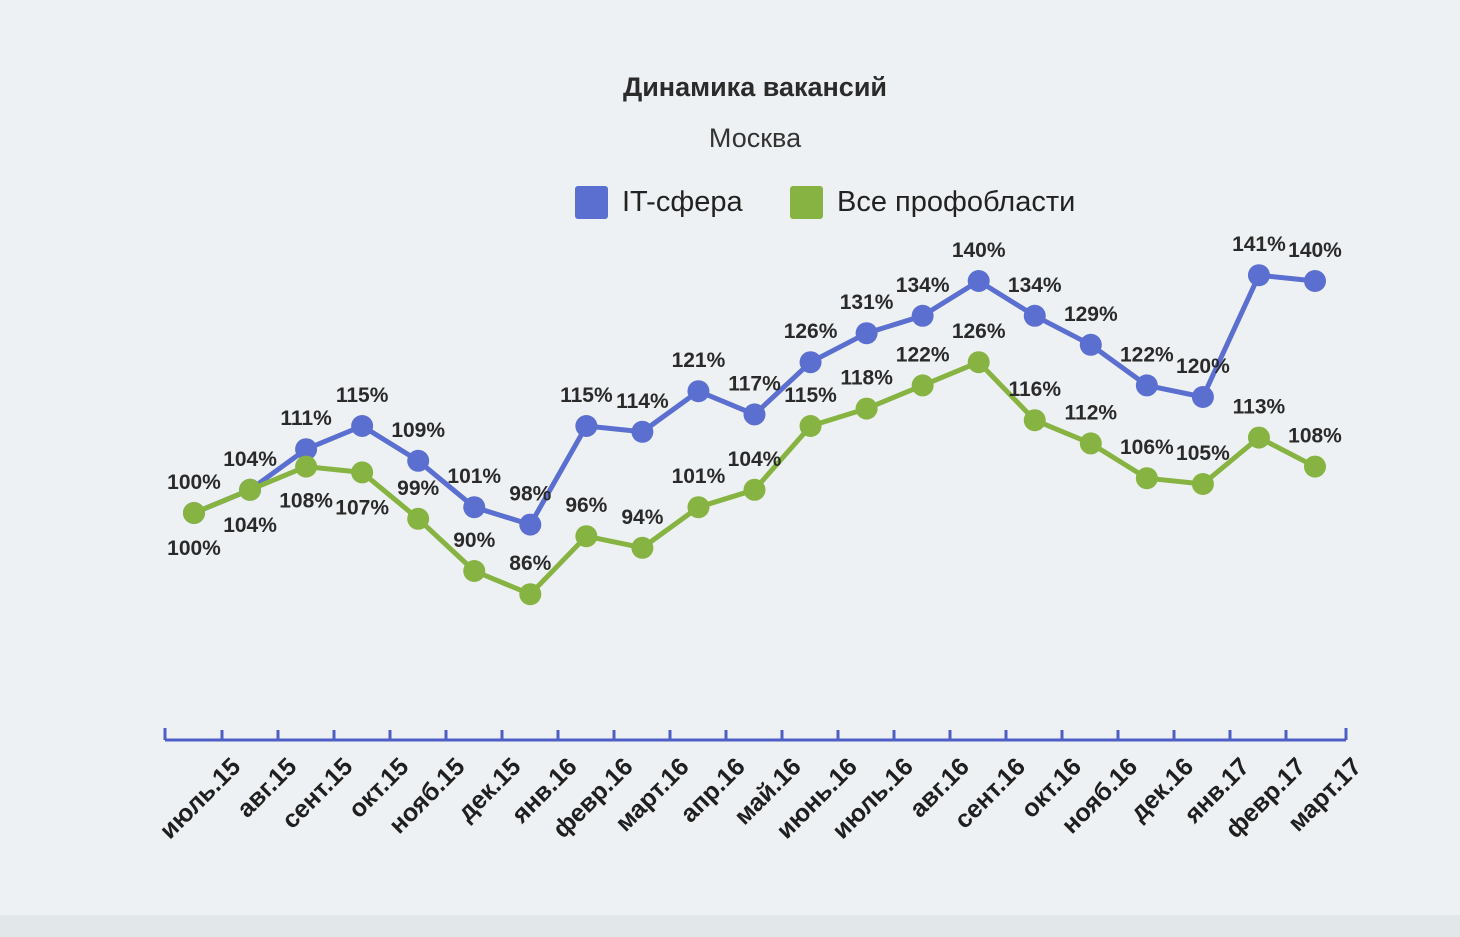 The height and width of the screenshot is (937, 1460). Describe the element at coordinates (1147, 354) in the screenshot. I see `data-label-it: 122%` at that location.